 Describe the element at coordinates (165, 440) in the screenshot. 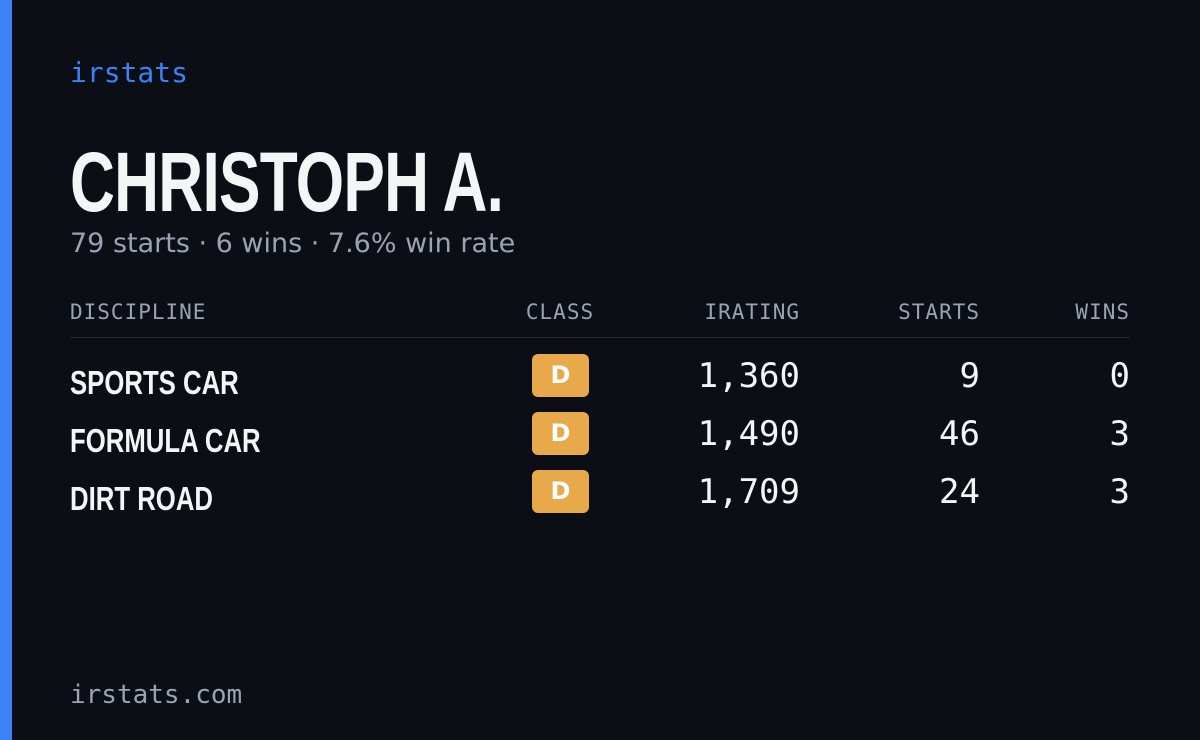

I see `discipline: FORMULA CAR` at that location.